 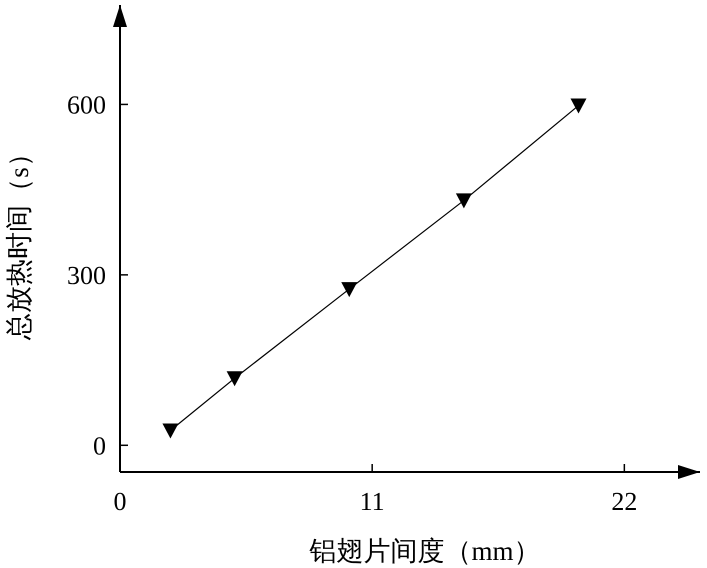 What do you see at coordinates (86, 275) in the screenshot?
I see `y-tick-label: 300` at bounding box center [86, 275].